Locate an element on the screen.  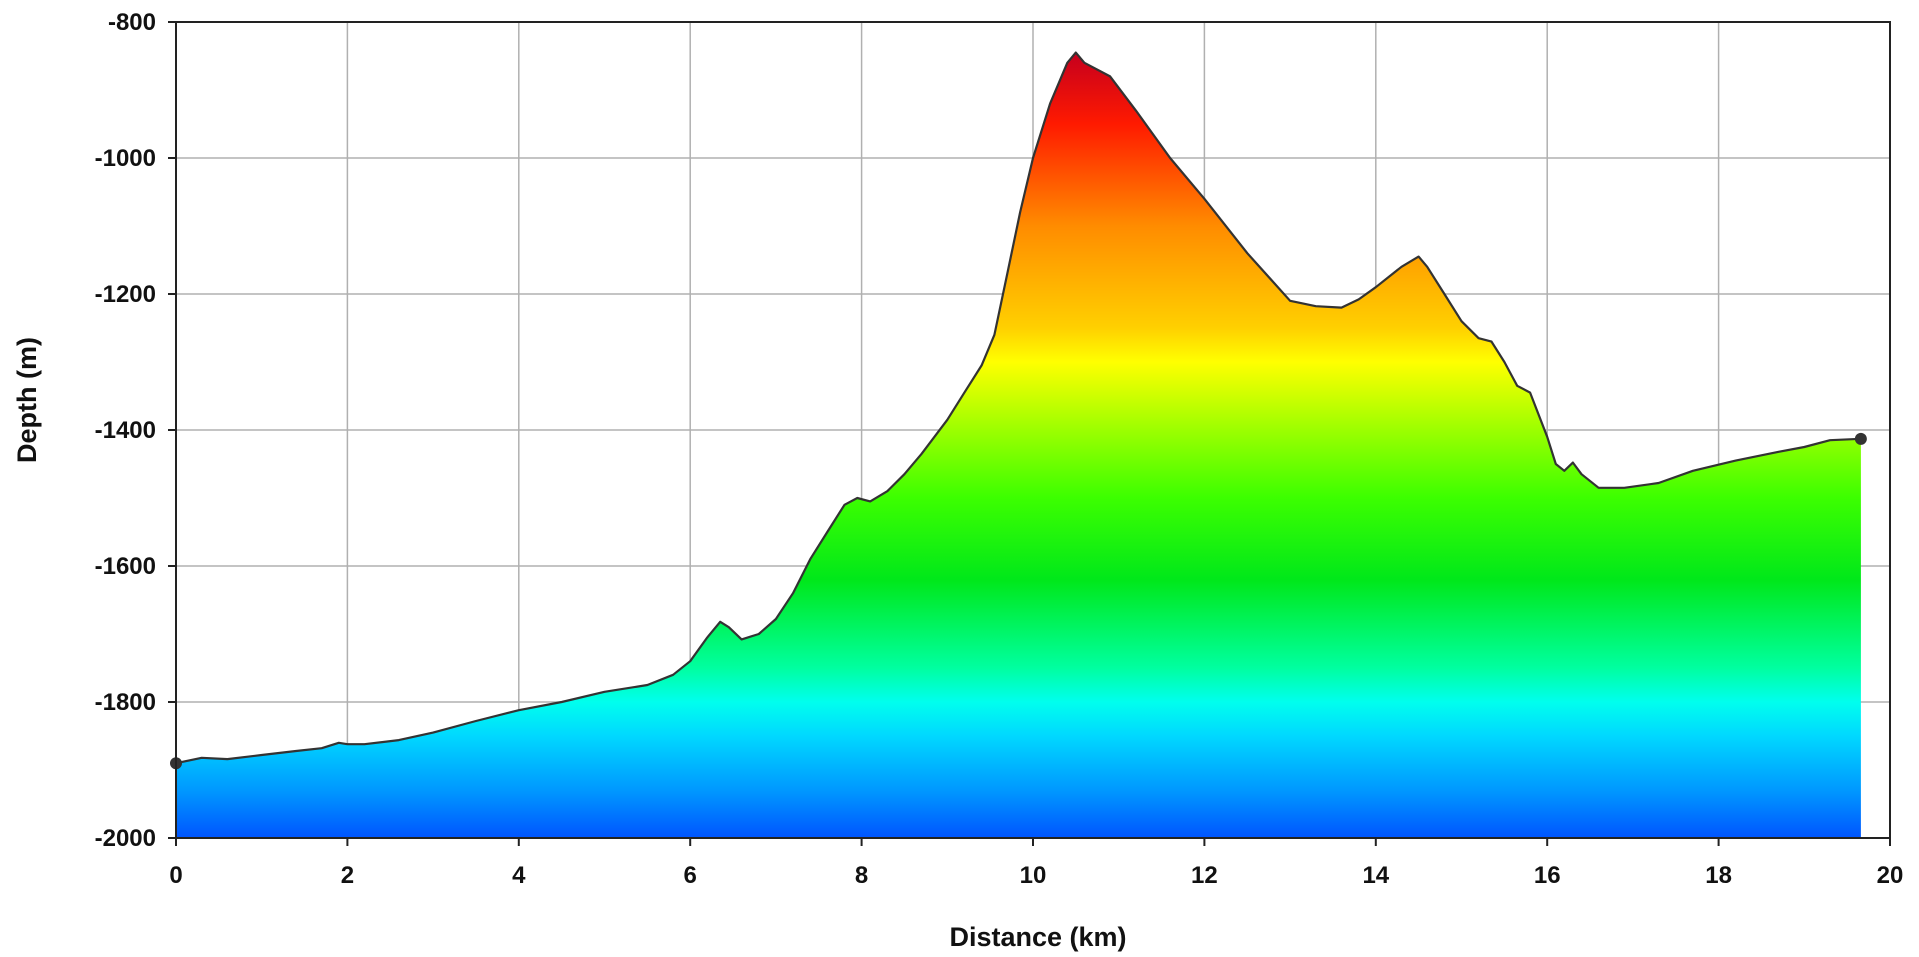
x-tick-label: 18 is located at coordinates (1718, 875).